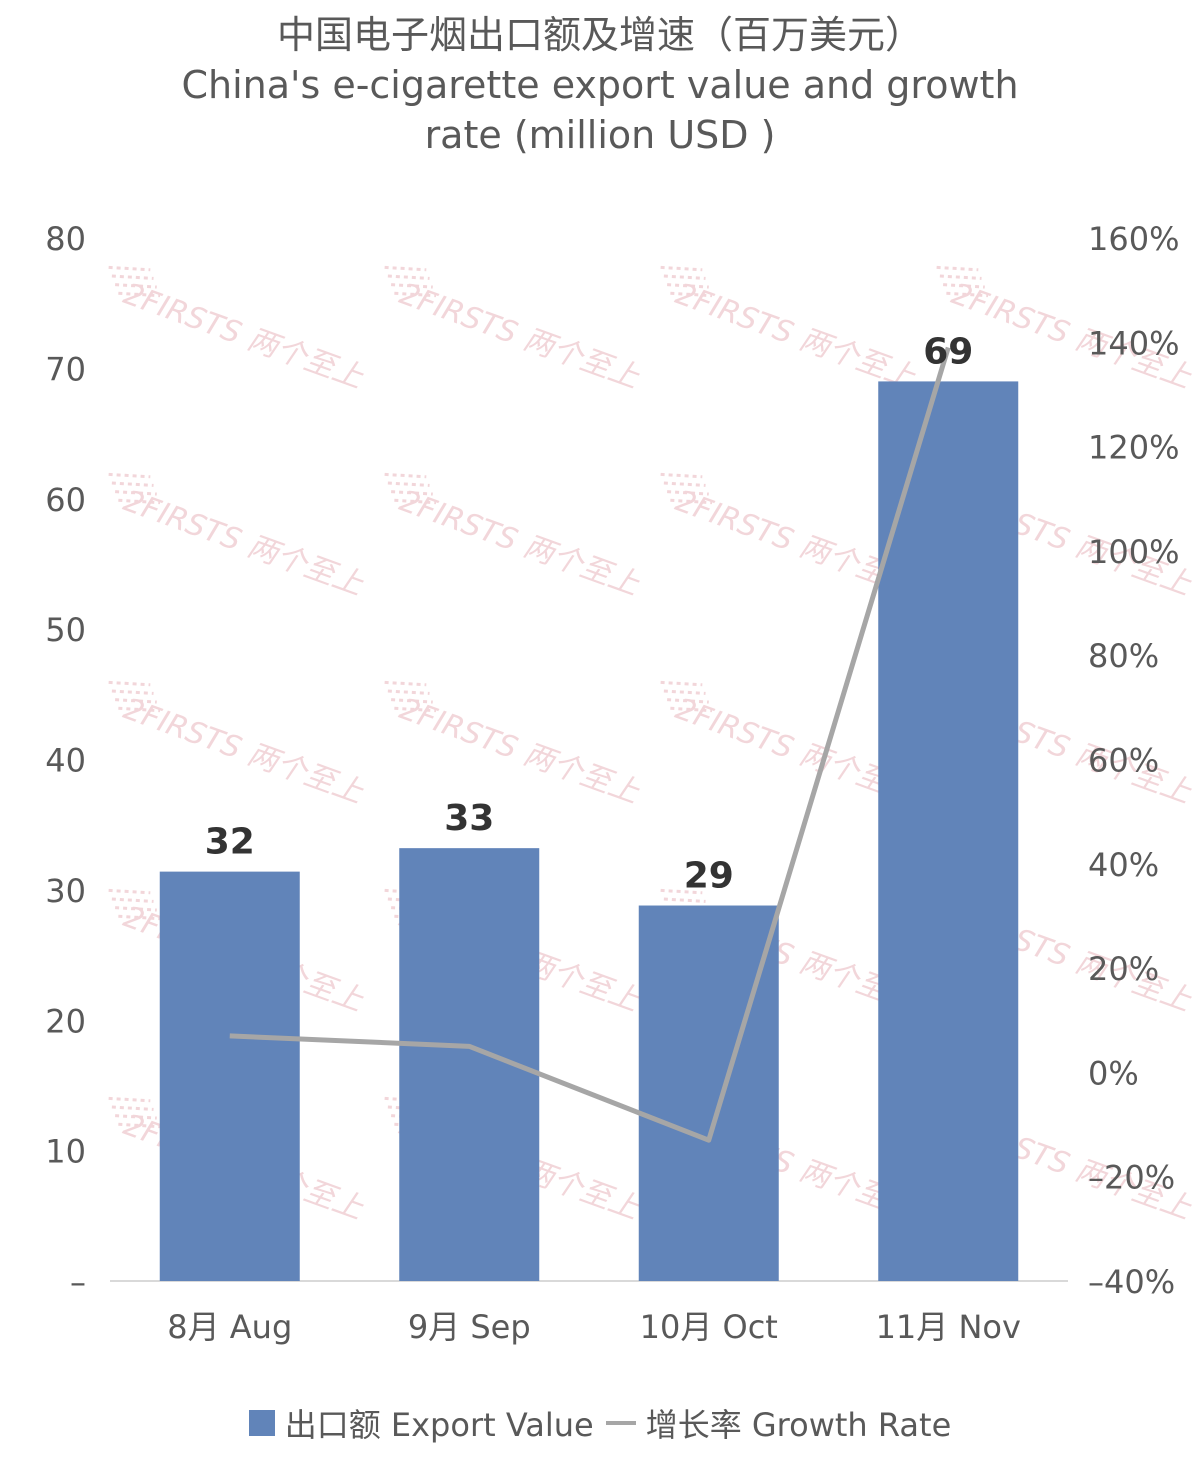  Describe the element at coordinates (65, 1021) in the screenshot. I see `left-axis-tick-label: 20` at that location.